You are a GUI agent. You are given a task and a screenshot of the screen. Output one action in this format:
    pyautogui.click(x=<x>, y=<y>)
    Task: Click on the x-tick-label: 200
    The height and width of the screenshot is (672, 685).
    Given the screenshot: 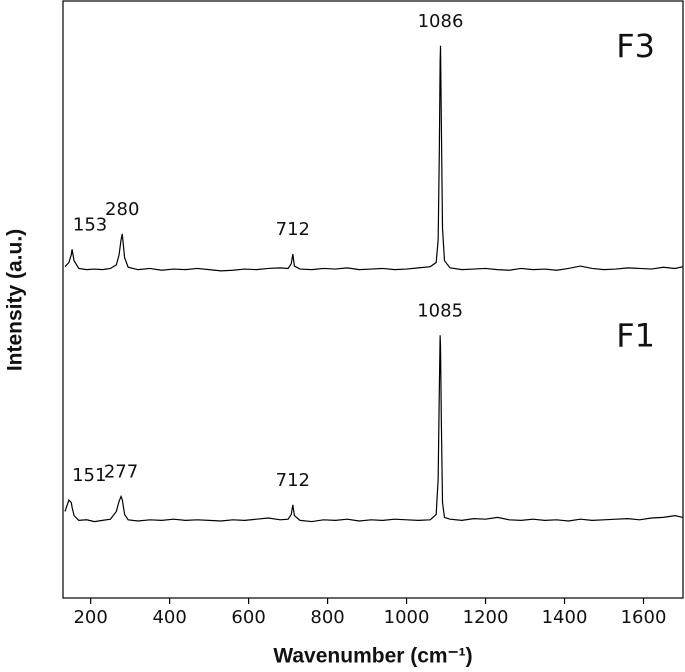 What is the action you would take?
    pyautogui.click(x=90, y=617)
    